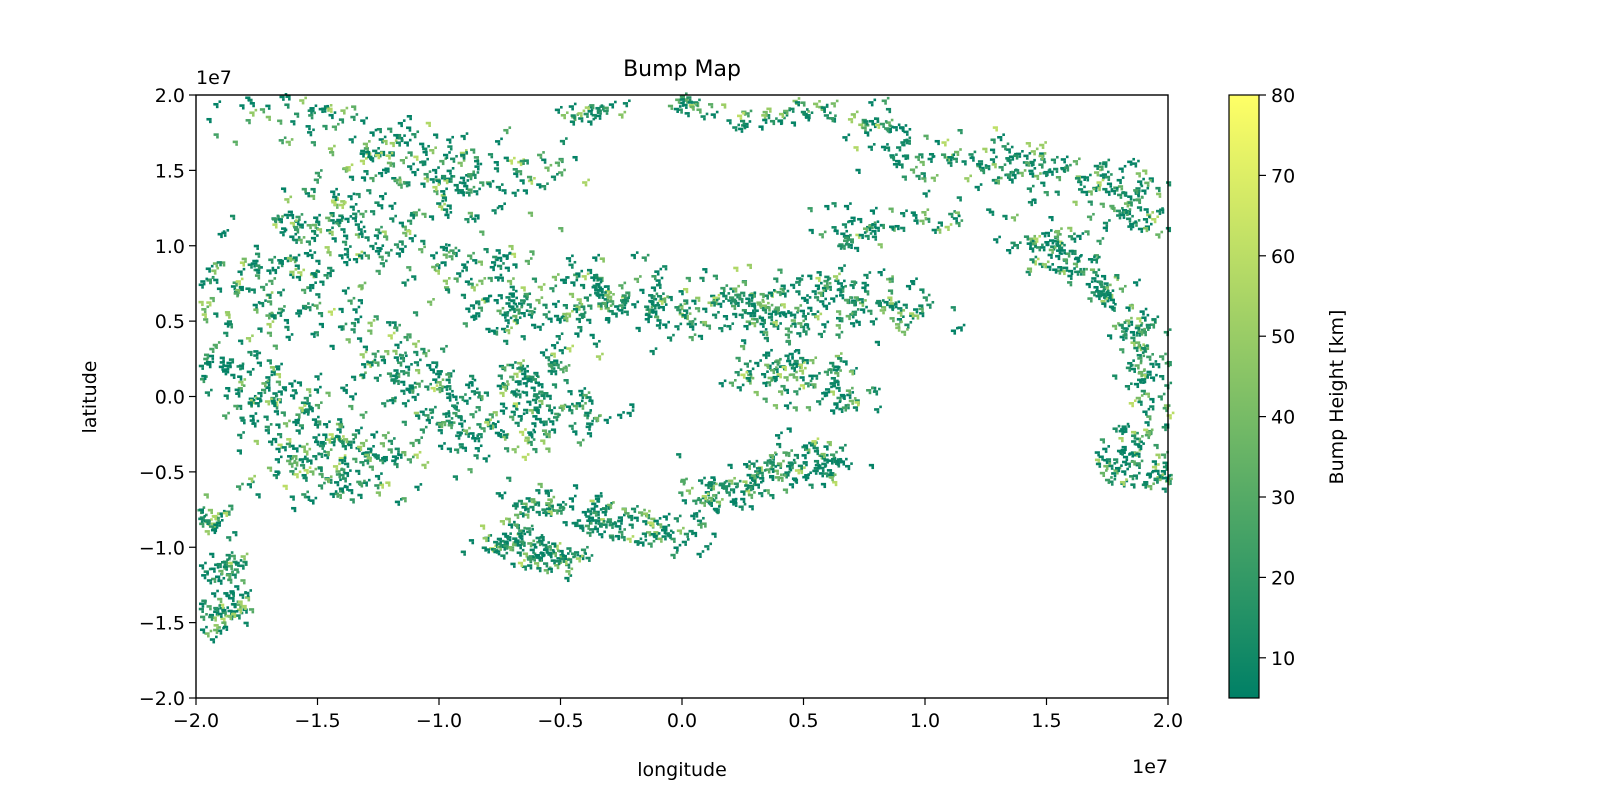 The height and width of the screenshot is (800, 1600). I want to click on x-tick-label: 0.5, so click(803, 721).